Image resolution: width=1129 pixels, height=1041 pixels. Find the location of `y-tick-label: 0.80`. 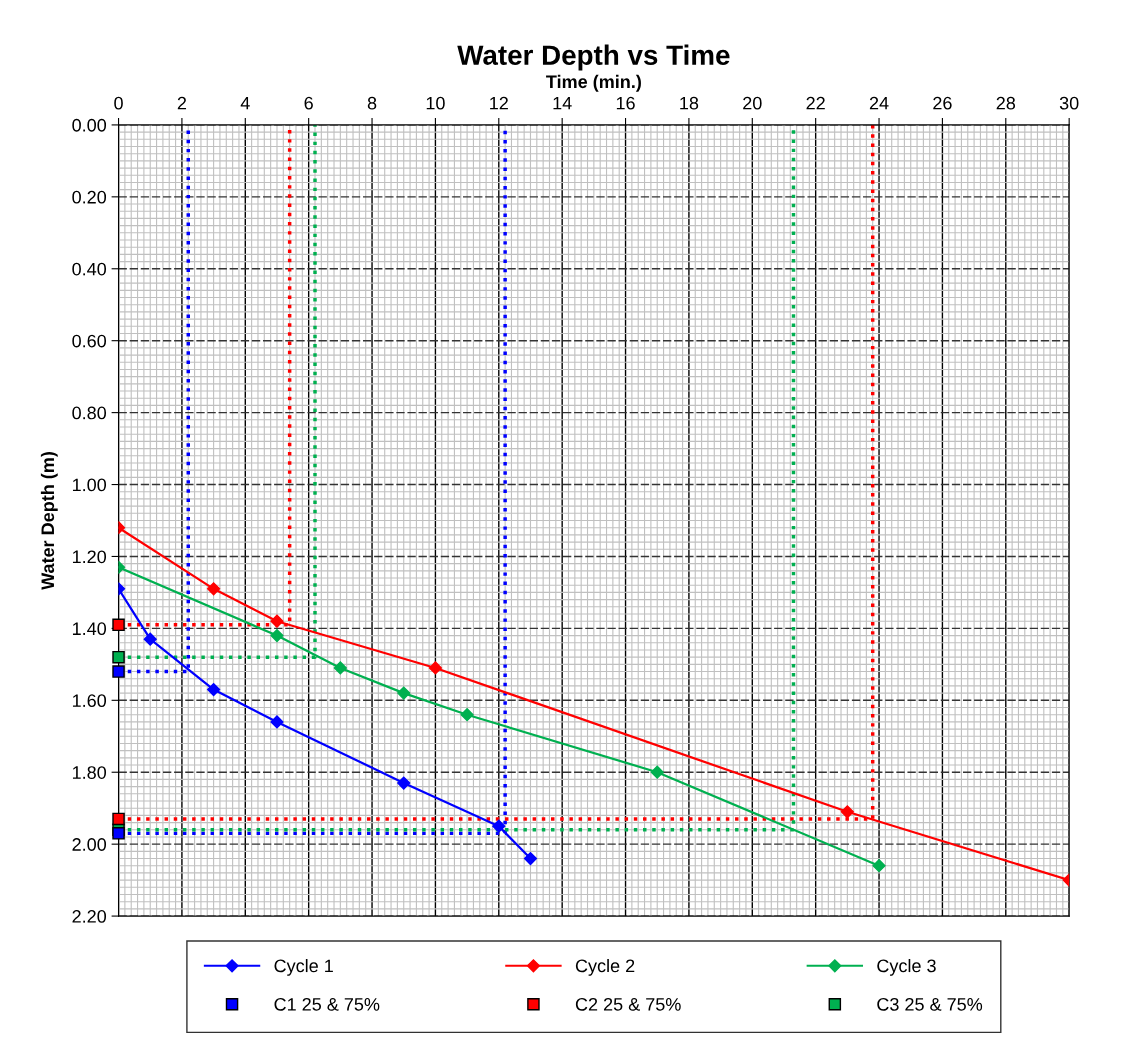

y-tick-label: 0.80 is located at coordinates (89, 413).